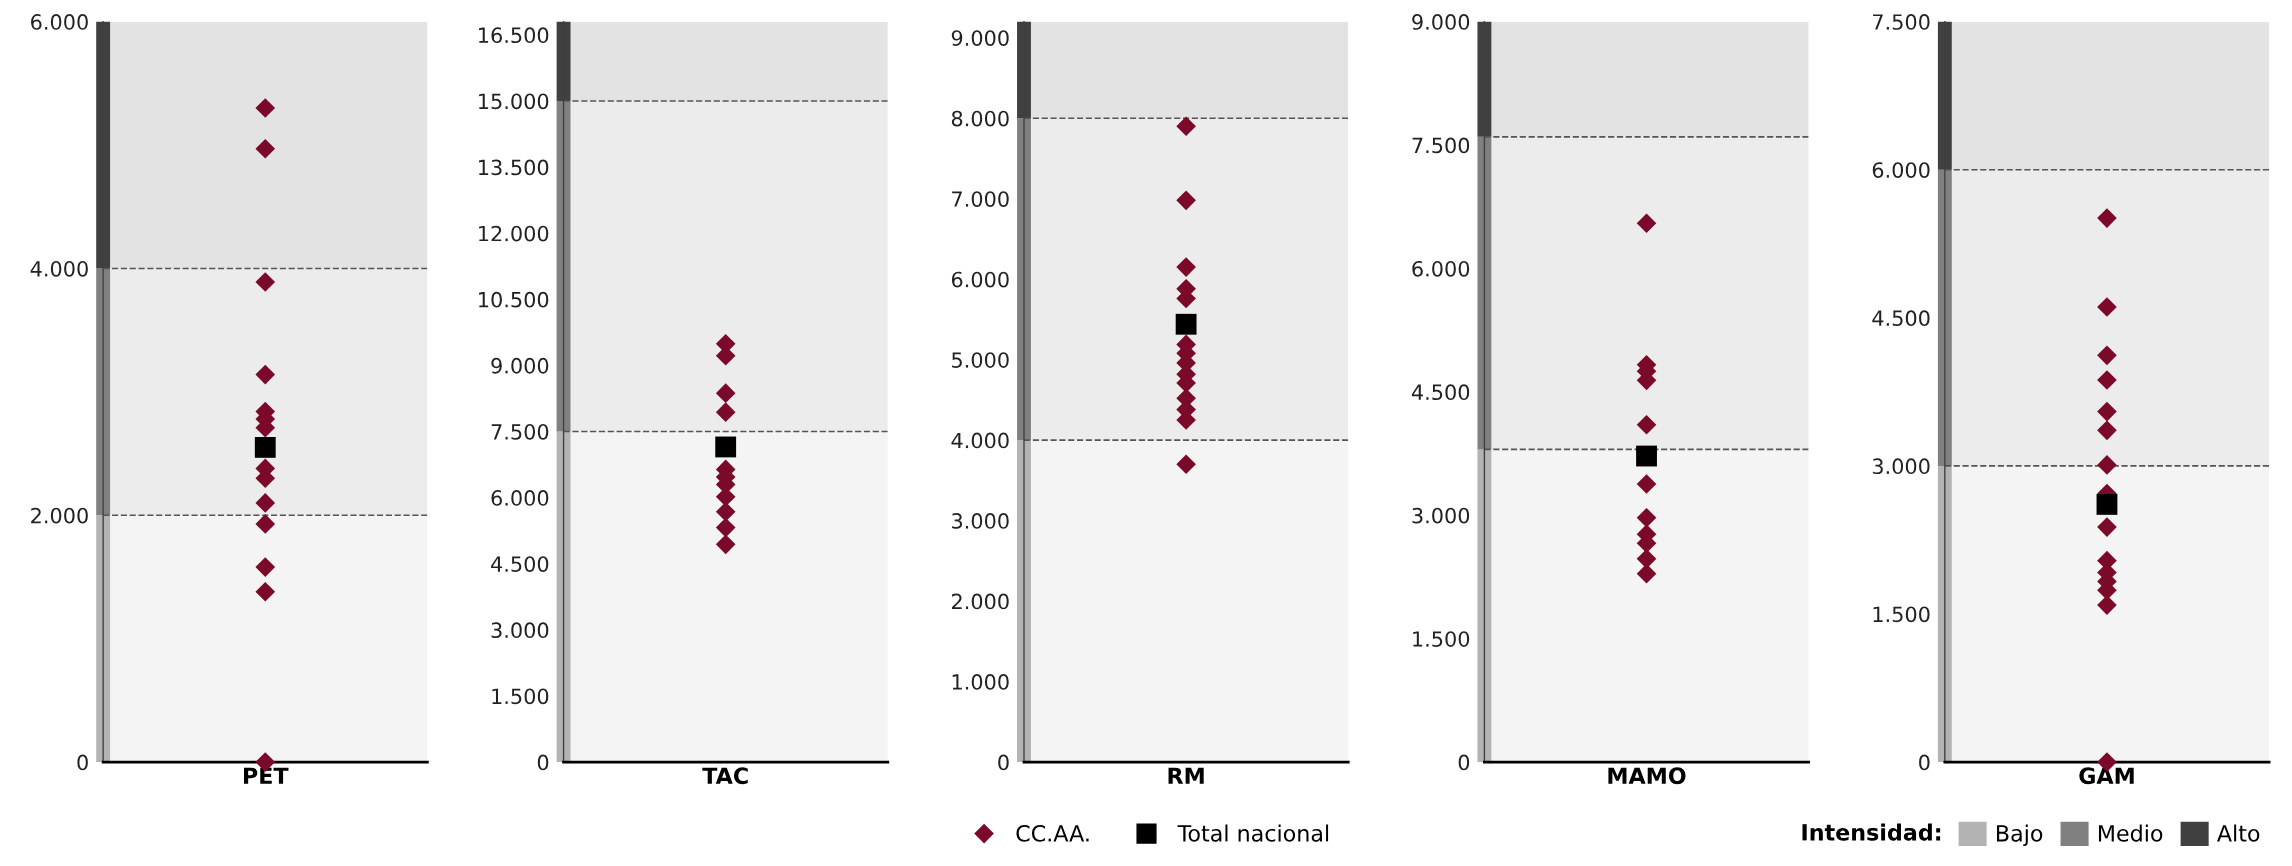 This screenshot has height=866, width=2292. What do you see at coordinates (1871, 832) in the screenshot?
I see `legend-title: Intensidad:` at bounding box center [1871, 832].